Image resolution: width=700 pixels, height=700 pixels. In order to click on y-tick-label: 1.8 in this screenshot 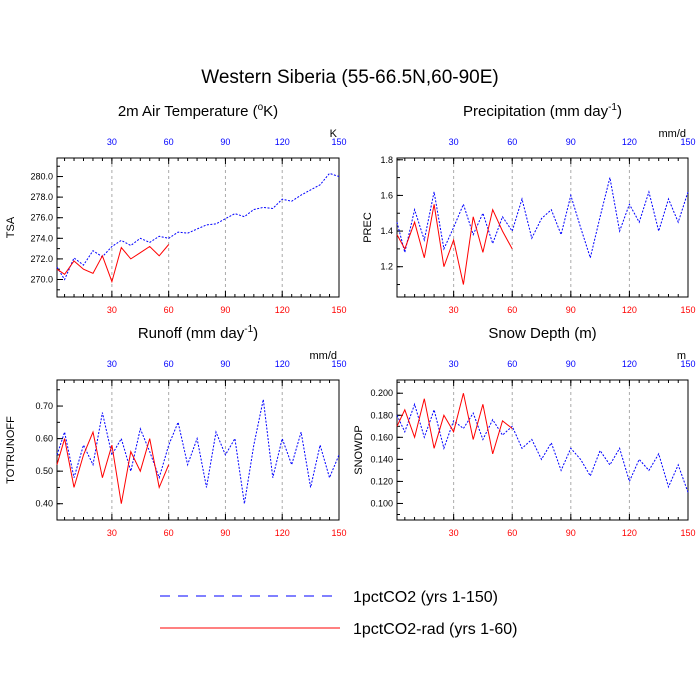, I will do `click(386, 160)`.